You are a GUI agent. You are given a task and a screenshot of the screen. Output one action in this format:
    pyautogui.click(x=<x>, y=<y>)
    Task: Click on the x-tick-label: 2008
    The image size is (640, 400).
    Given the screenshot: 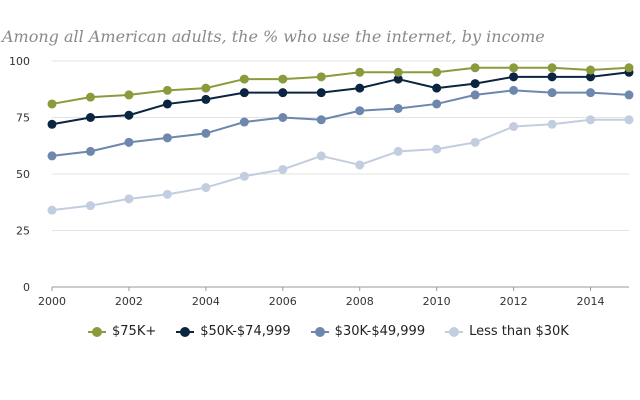 What is the action you would take?
    pyautogui.click(x=360, y=301)
    